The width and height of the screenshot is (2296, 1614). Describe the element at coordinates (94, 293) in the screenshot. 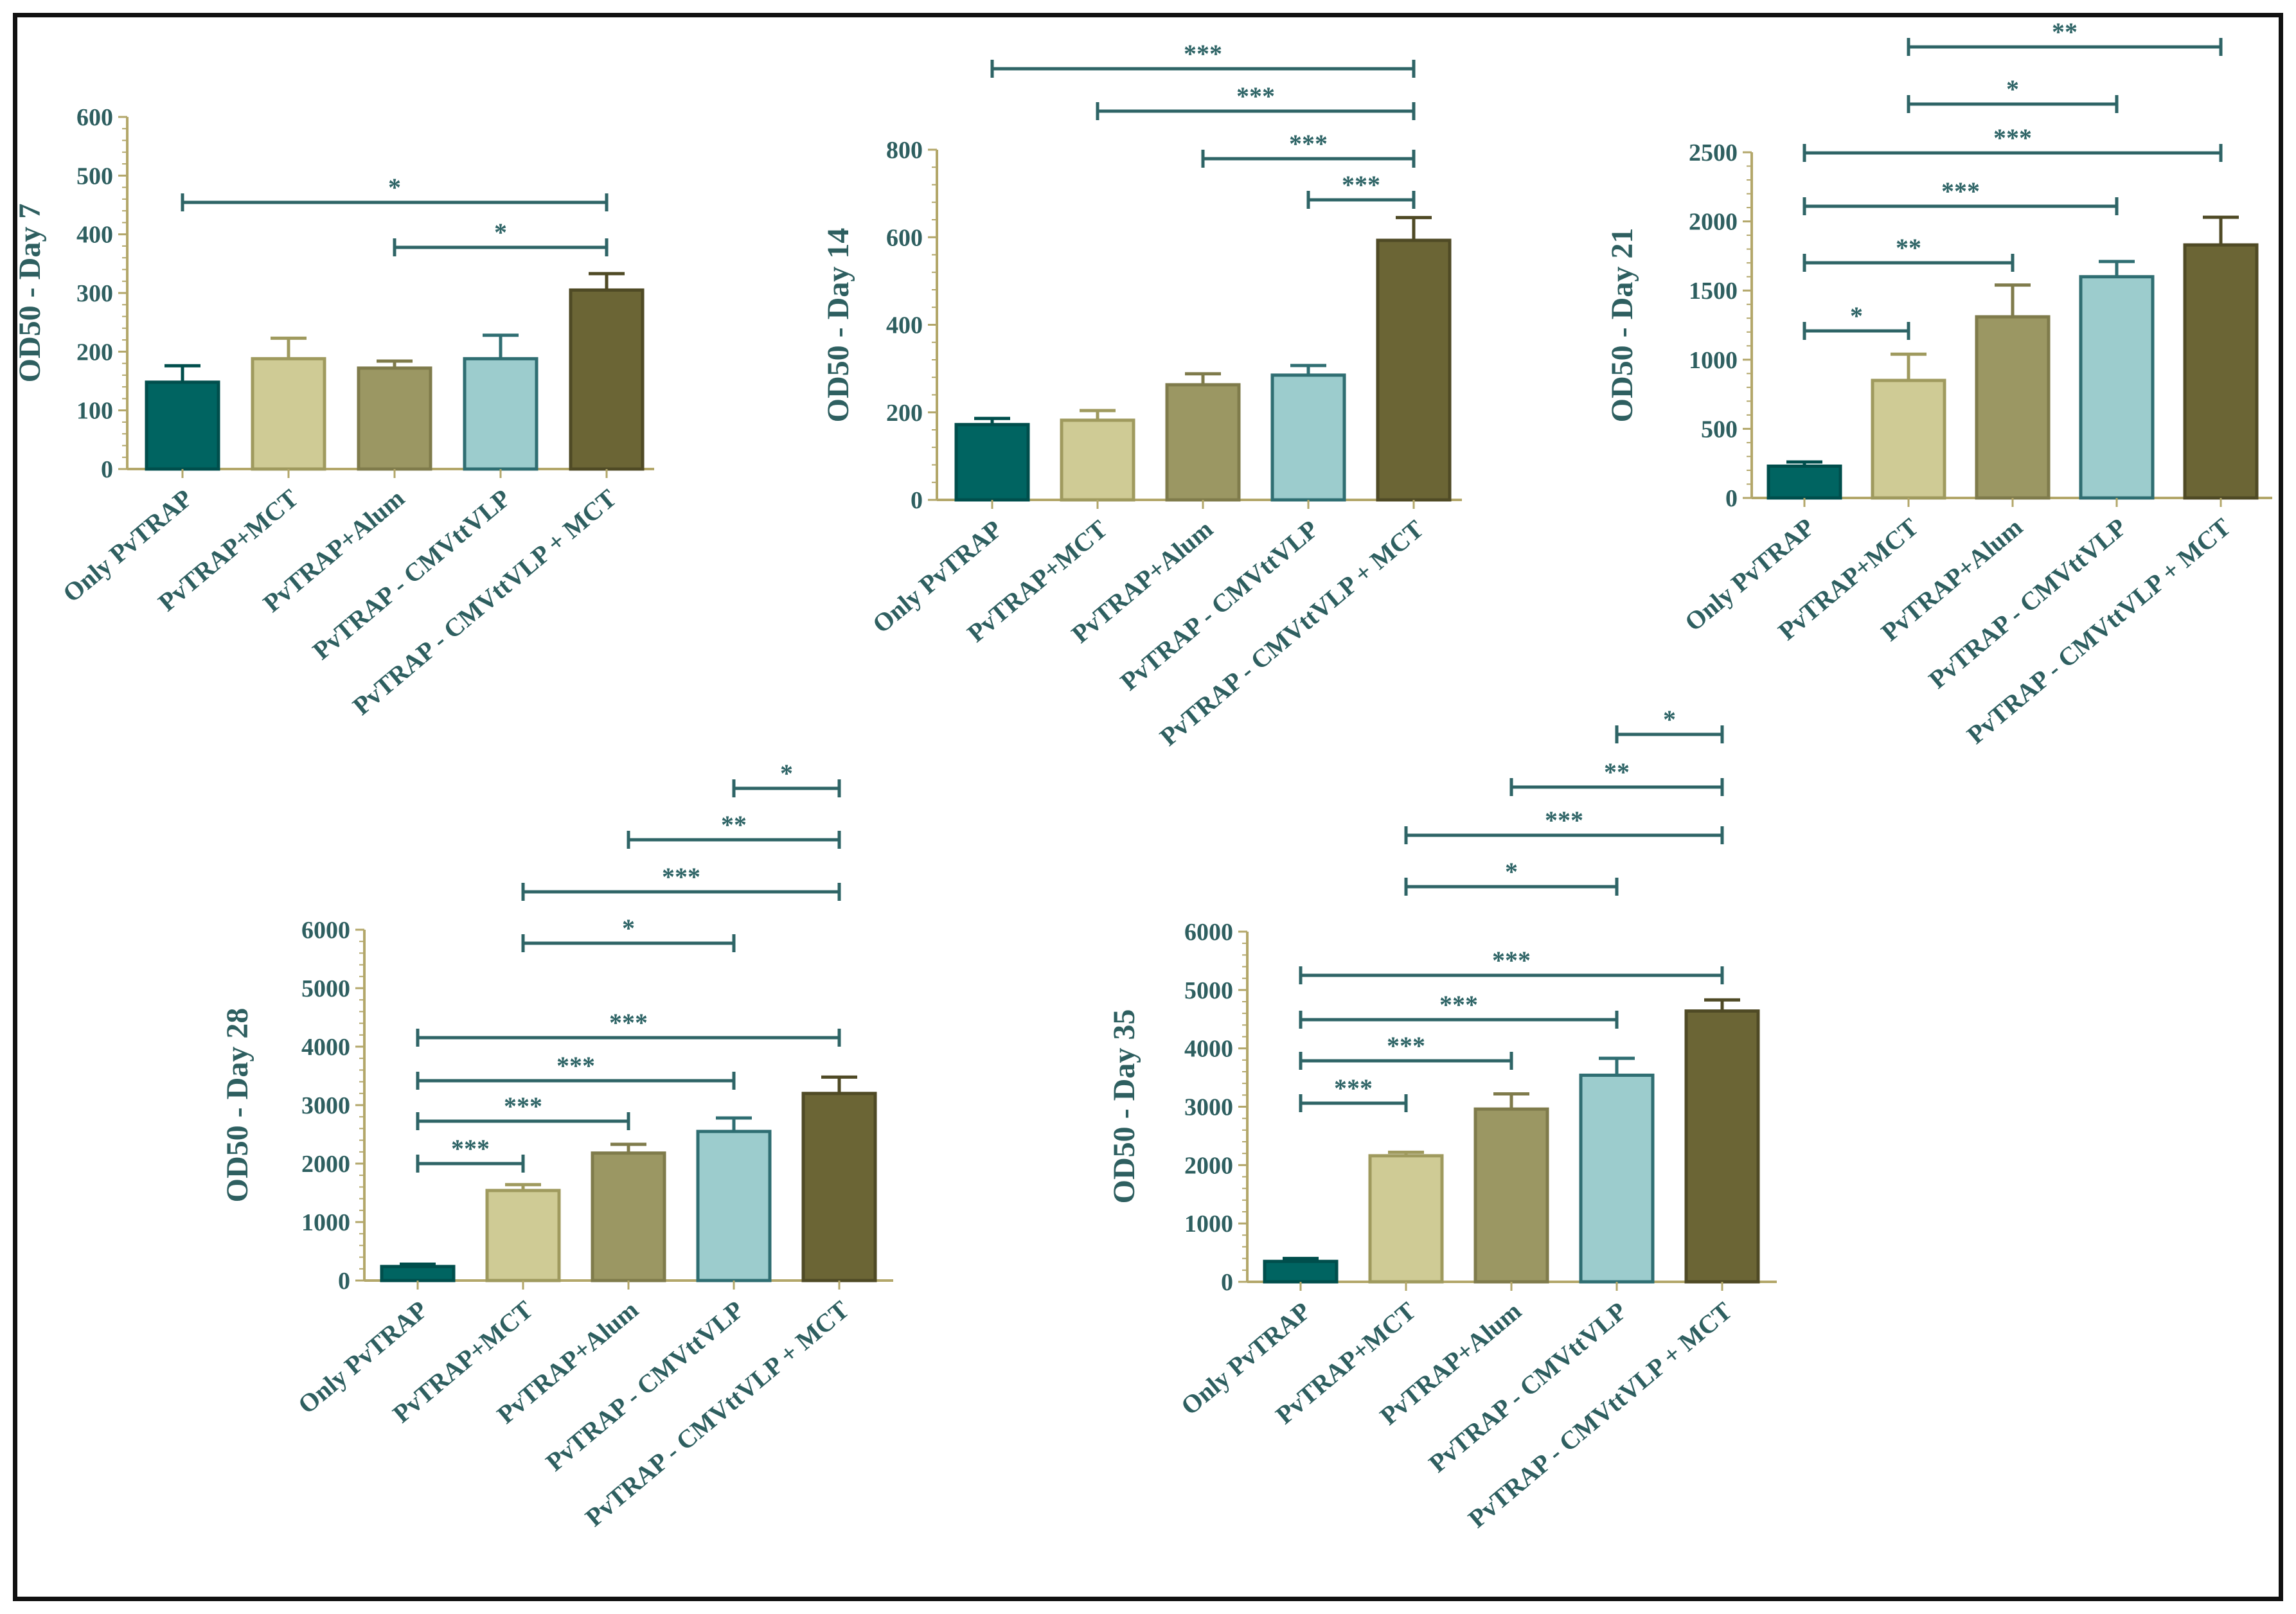

I see `y-tick-label: 300` at that location.